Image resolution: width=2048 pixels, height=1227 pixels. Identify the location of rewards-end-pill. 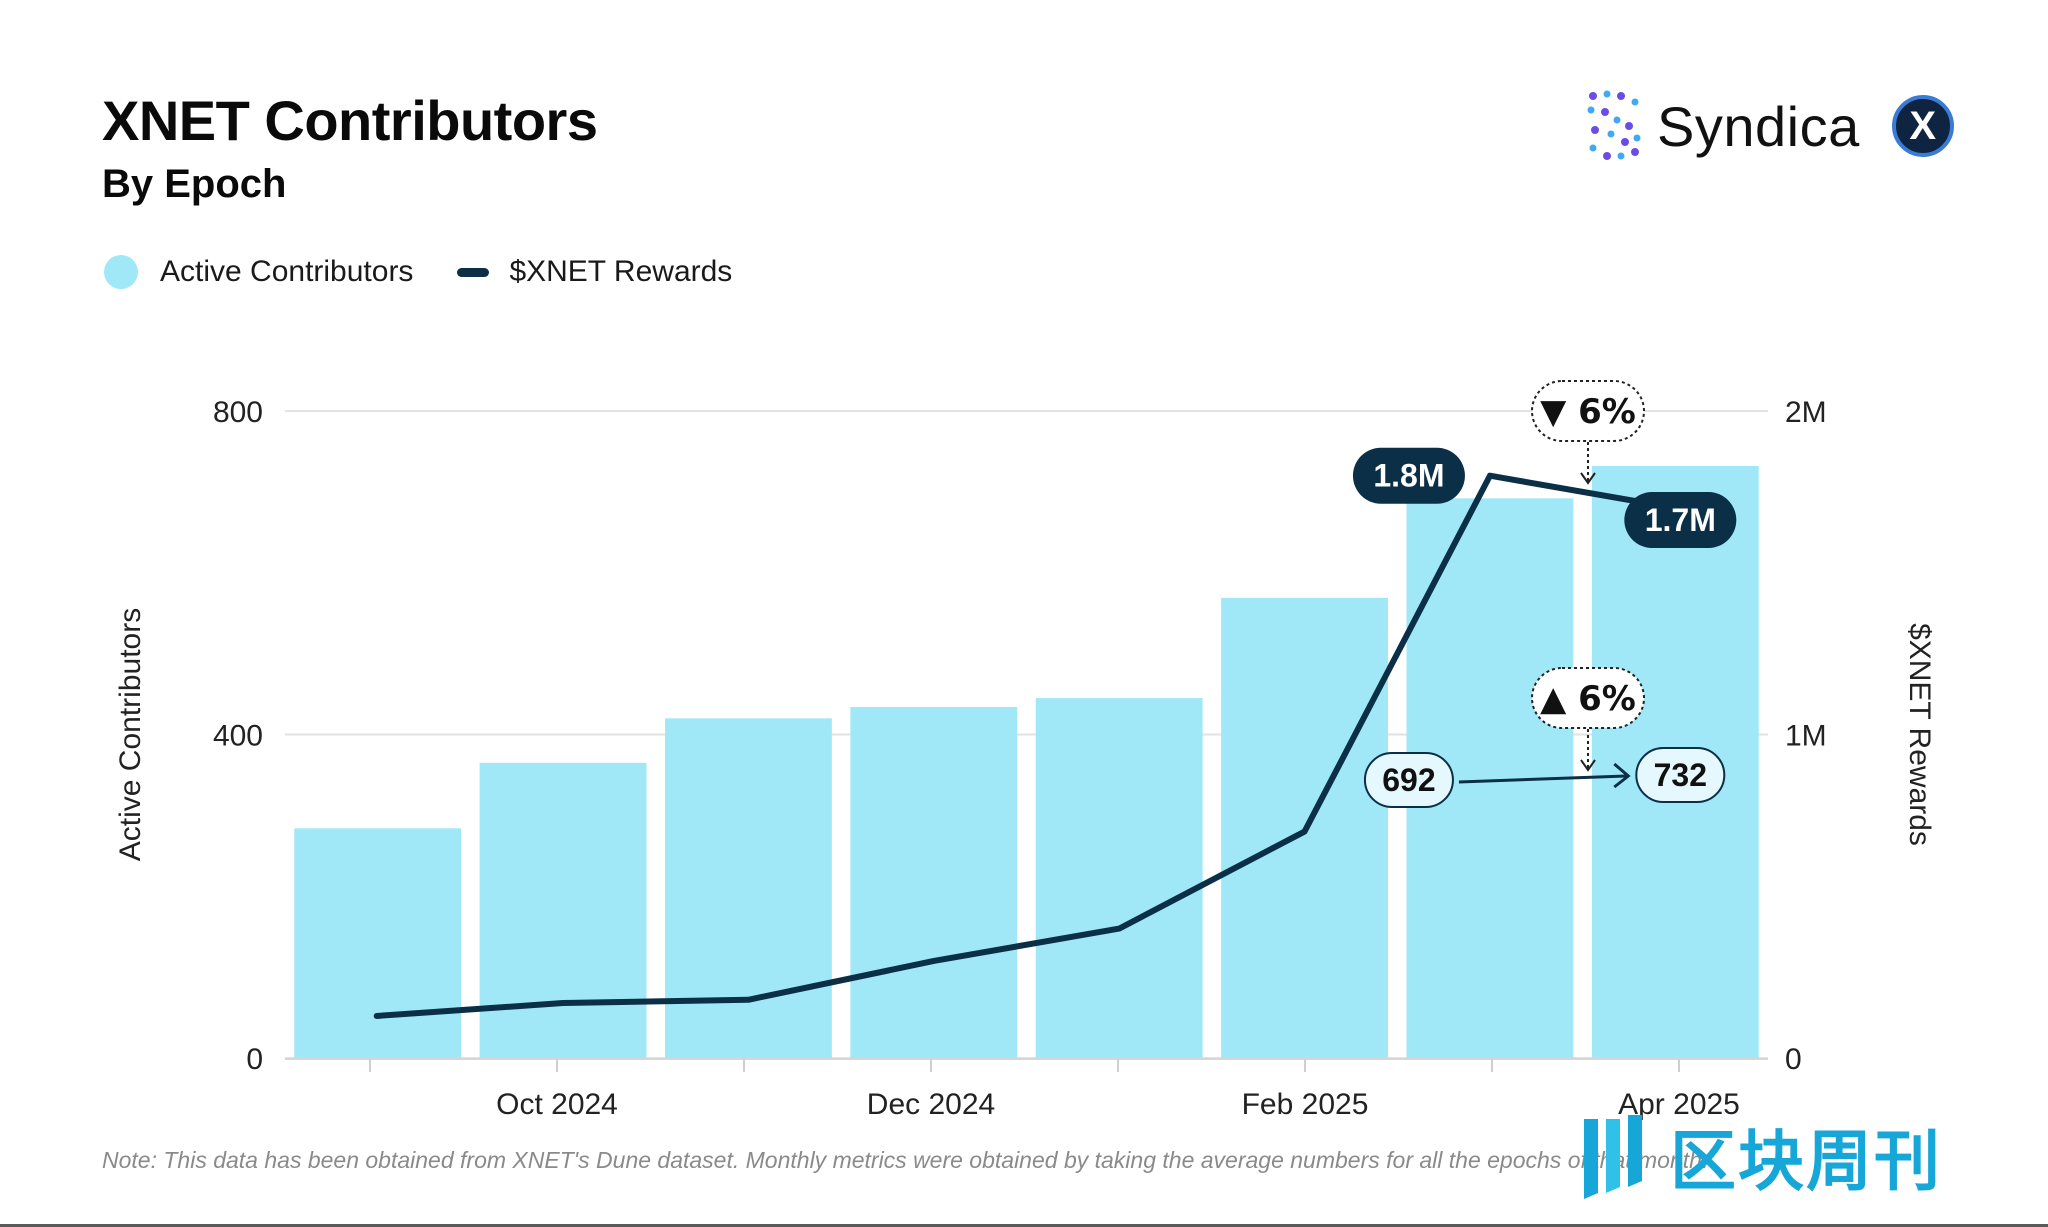
(1680, 520).